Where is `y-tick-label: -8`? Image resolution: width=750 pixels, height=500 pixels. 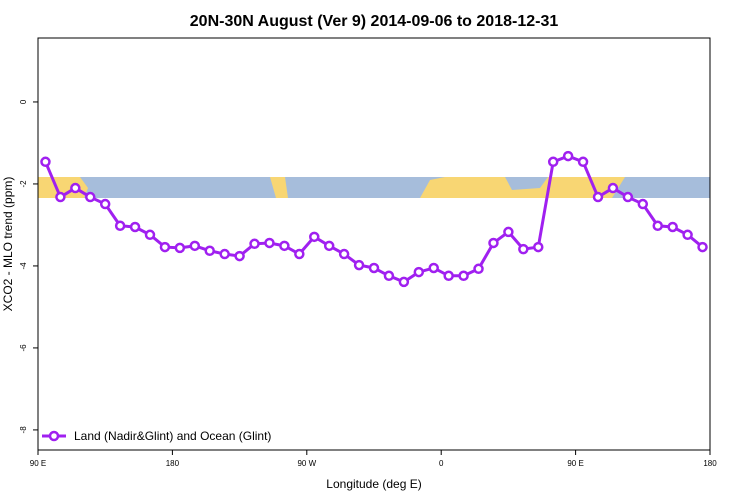 y-tick-label: -8 is located at coordinates (23, 430).